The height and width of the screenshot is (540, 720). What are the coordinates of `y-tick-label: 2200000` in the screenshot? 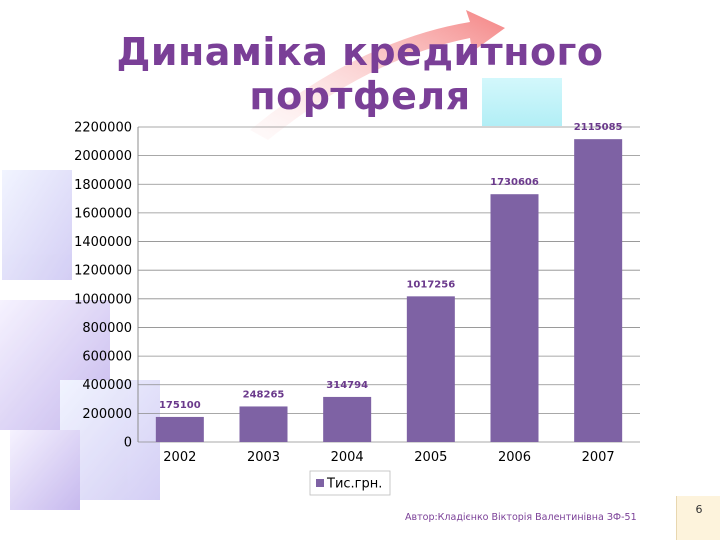 It's located at (103, 128).